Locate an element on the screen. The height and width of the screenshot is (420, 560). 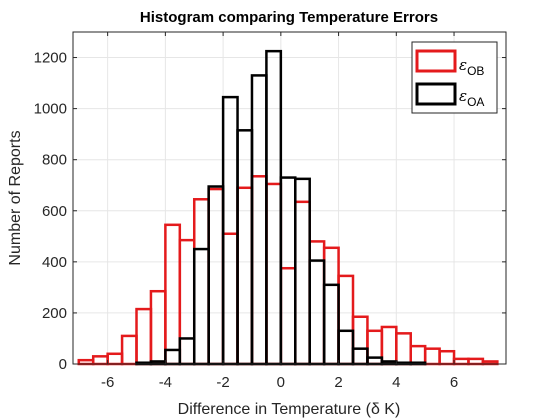
legend-swatch-ob is located at coordinates (436, 61).